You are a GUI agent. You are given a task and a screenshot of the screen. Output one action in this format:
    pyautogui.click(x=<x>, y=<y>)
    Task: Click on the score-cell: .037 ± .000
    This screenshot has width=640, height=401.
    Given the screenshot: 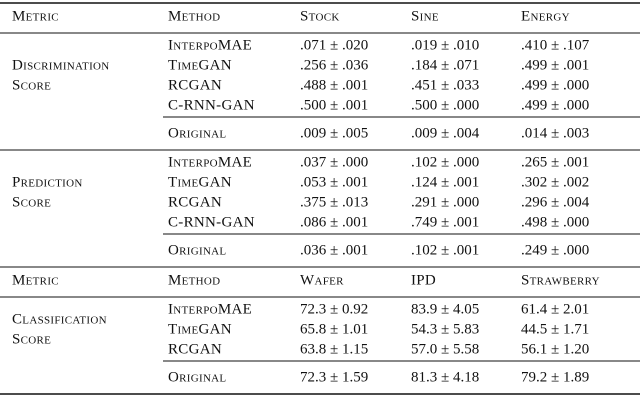 What is the action you would take?
    pyautogui.click(x=334, y=162)
    